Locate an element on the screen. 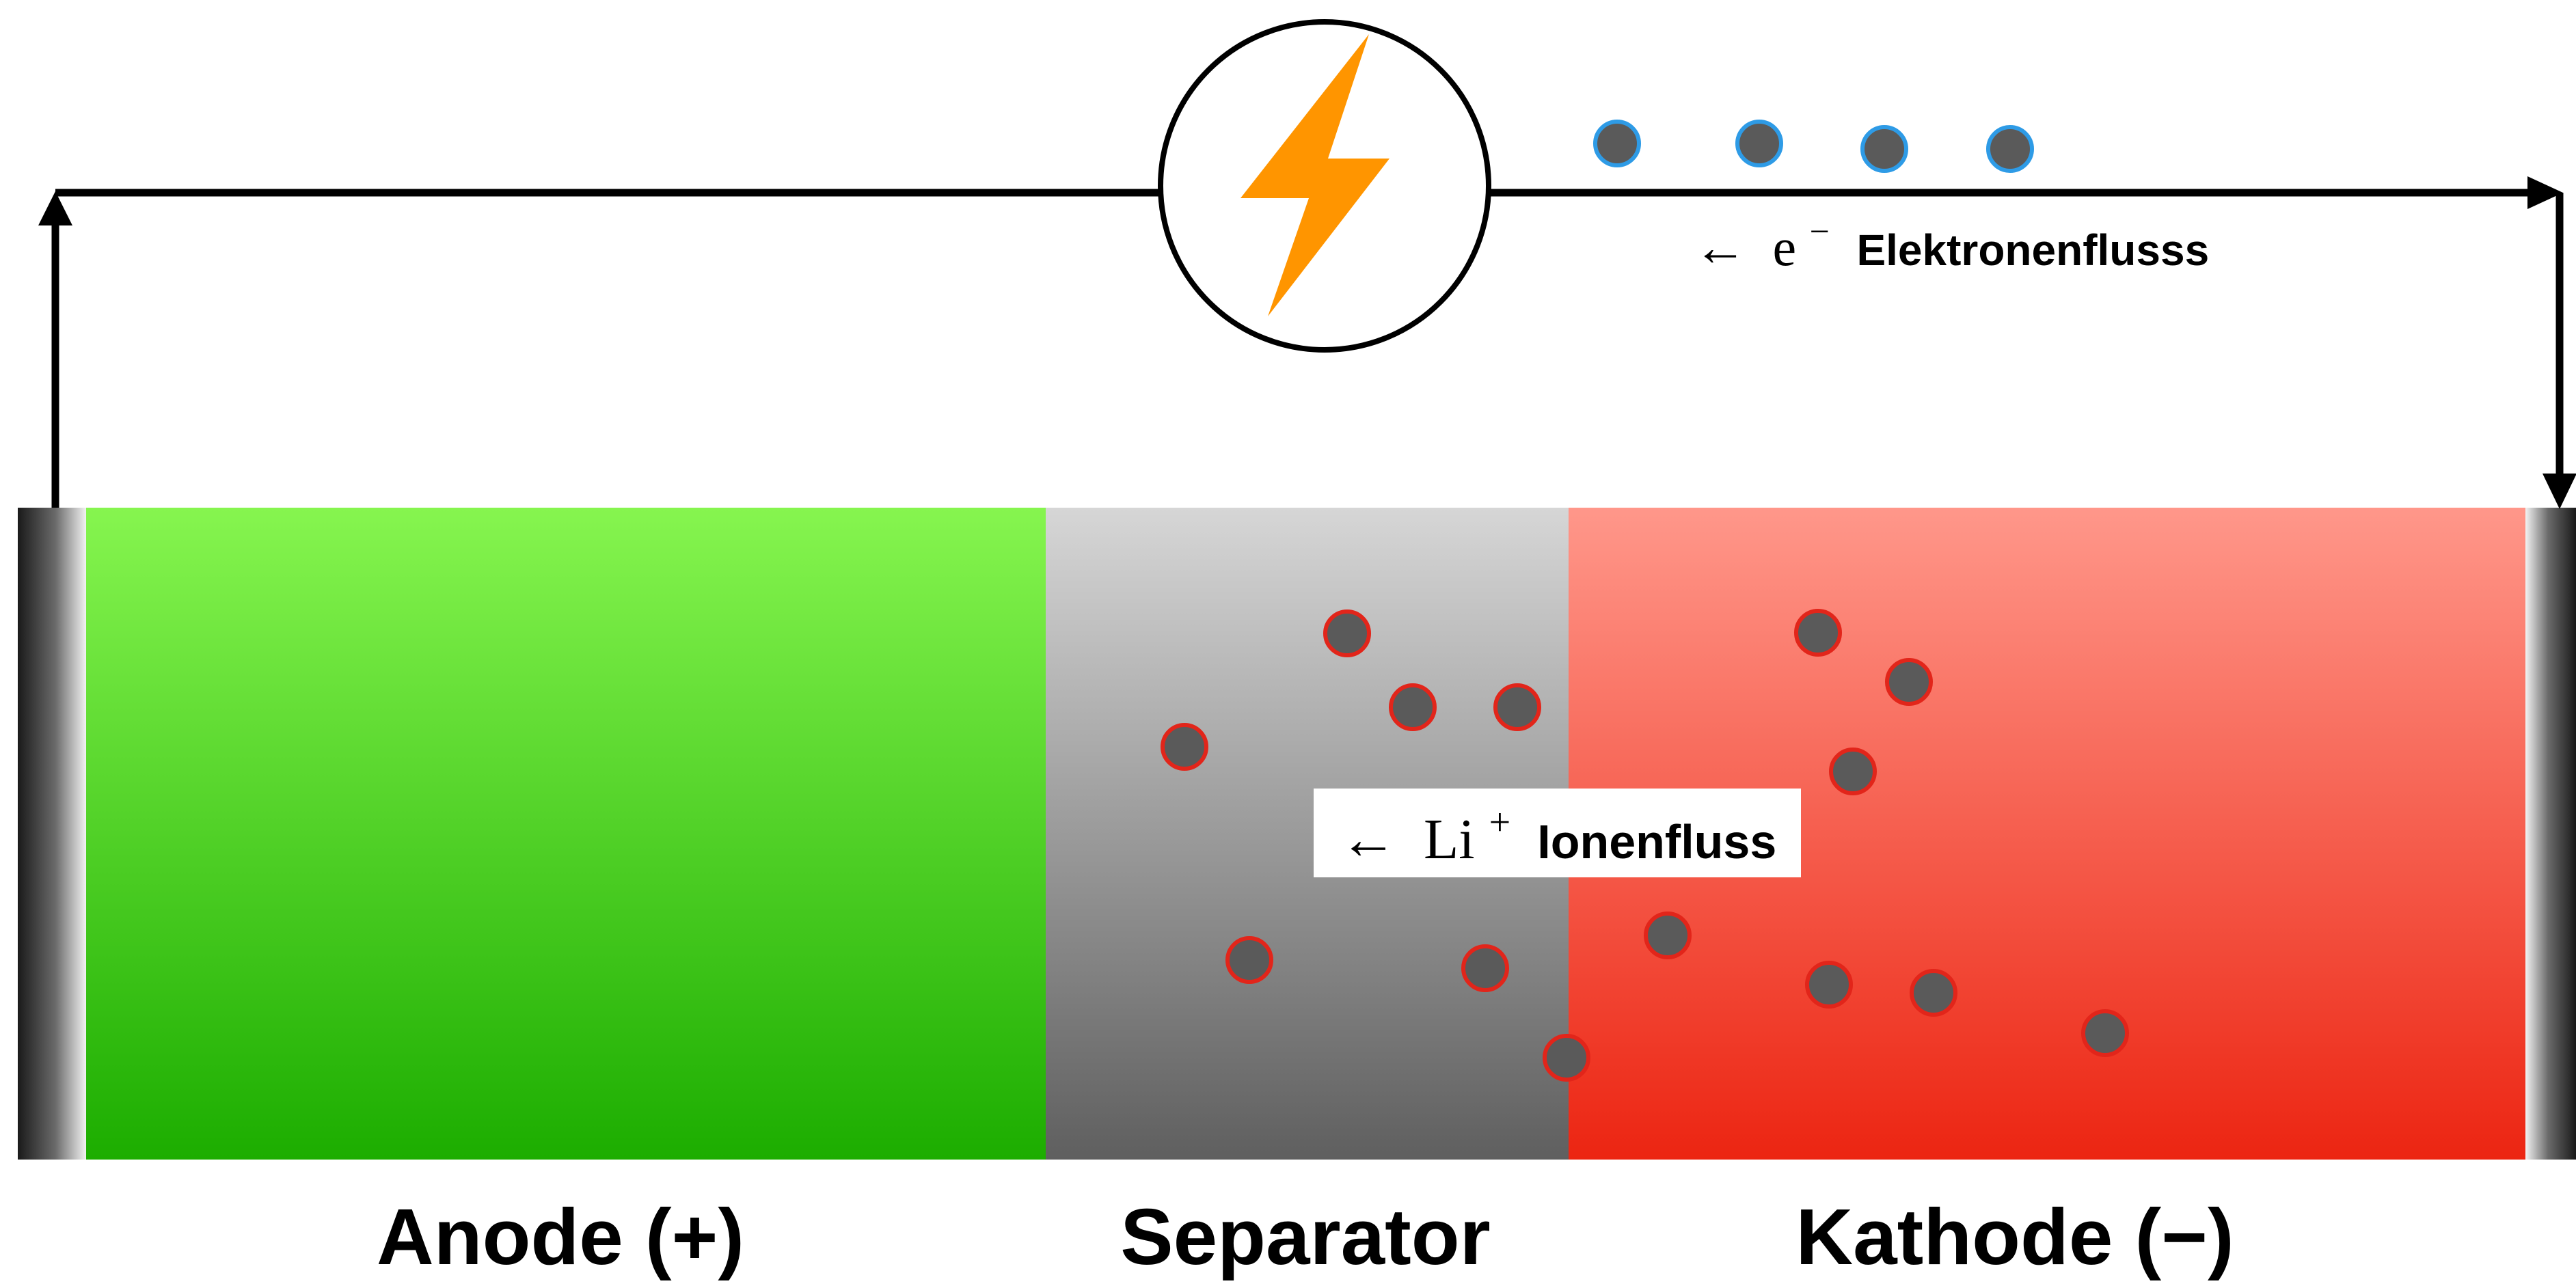  ion-flow-label-box is located at coordinates (1558, 833).